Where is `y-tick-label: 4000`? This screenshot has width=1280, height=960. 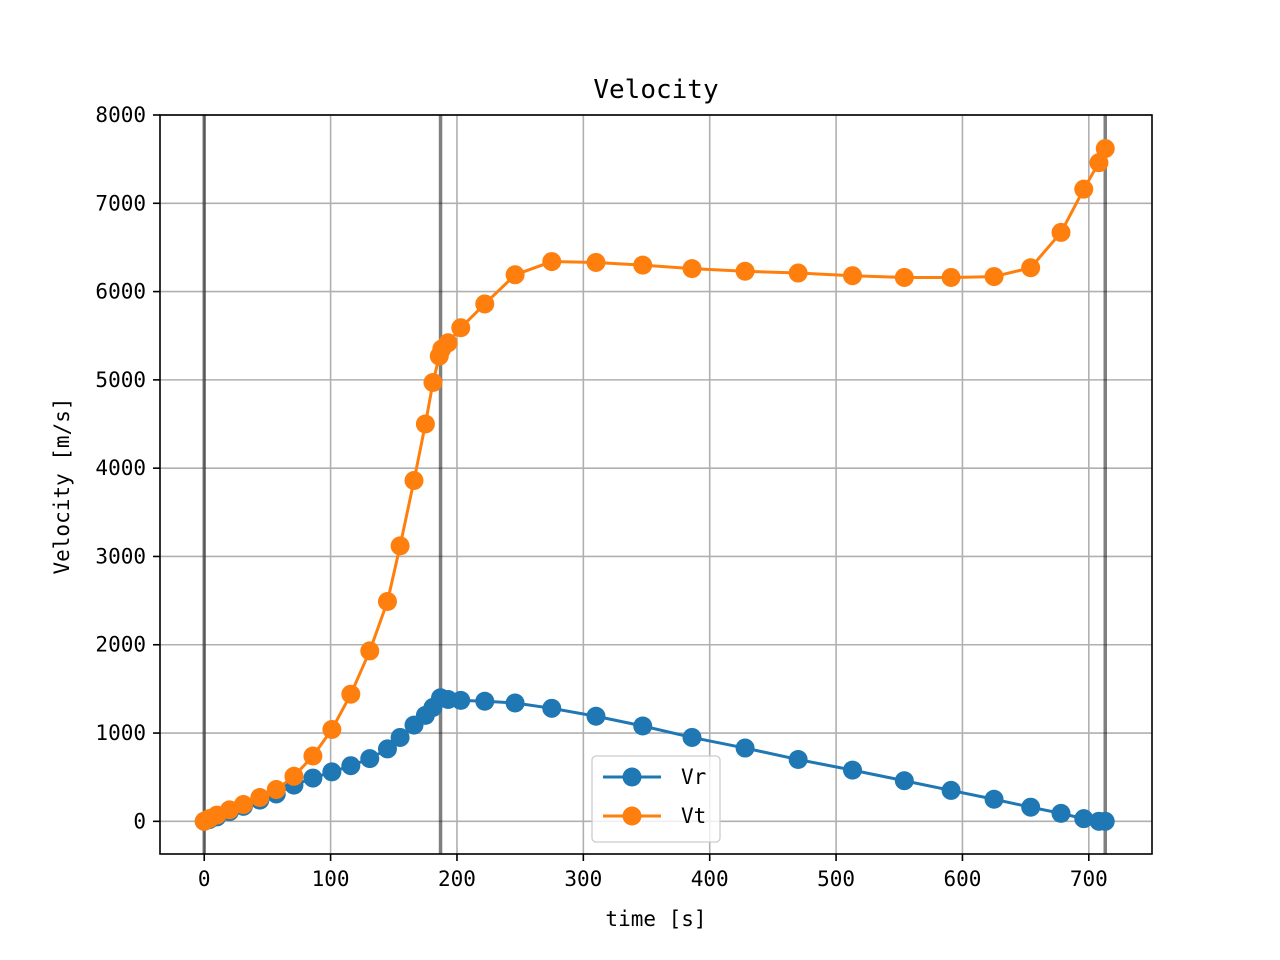 y-tick-label: 4000 is located at coordinates (120, 468).